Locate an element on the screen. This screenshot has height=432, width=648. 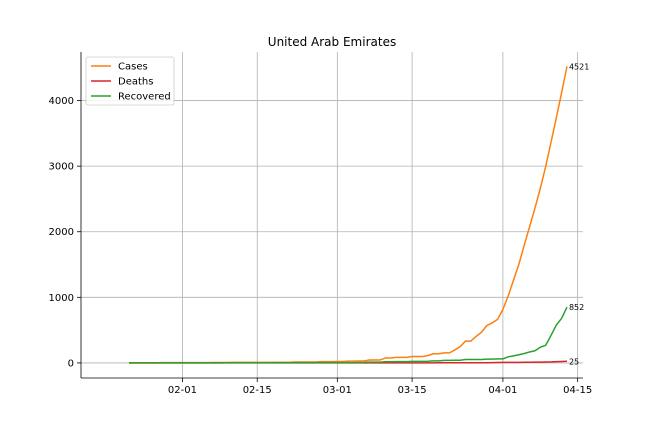
chart-title: United Arab Emirates is located at coordinates (332, 42).